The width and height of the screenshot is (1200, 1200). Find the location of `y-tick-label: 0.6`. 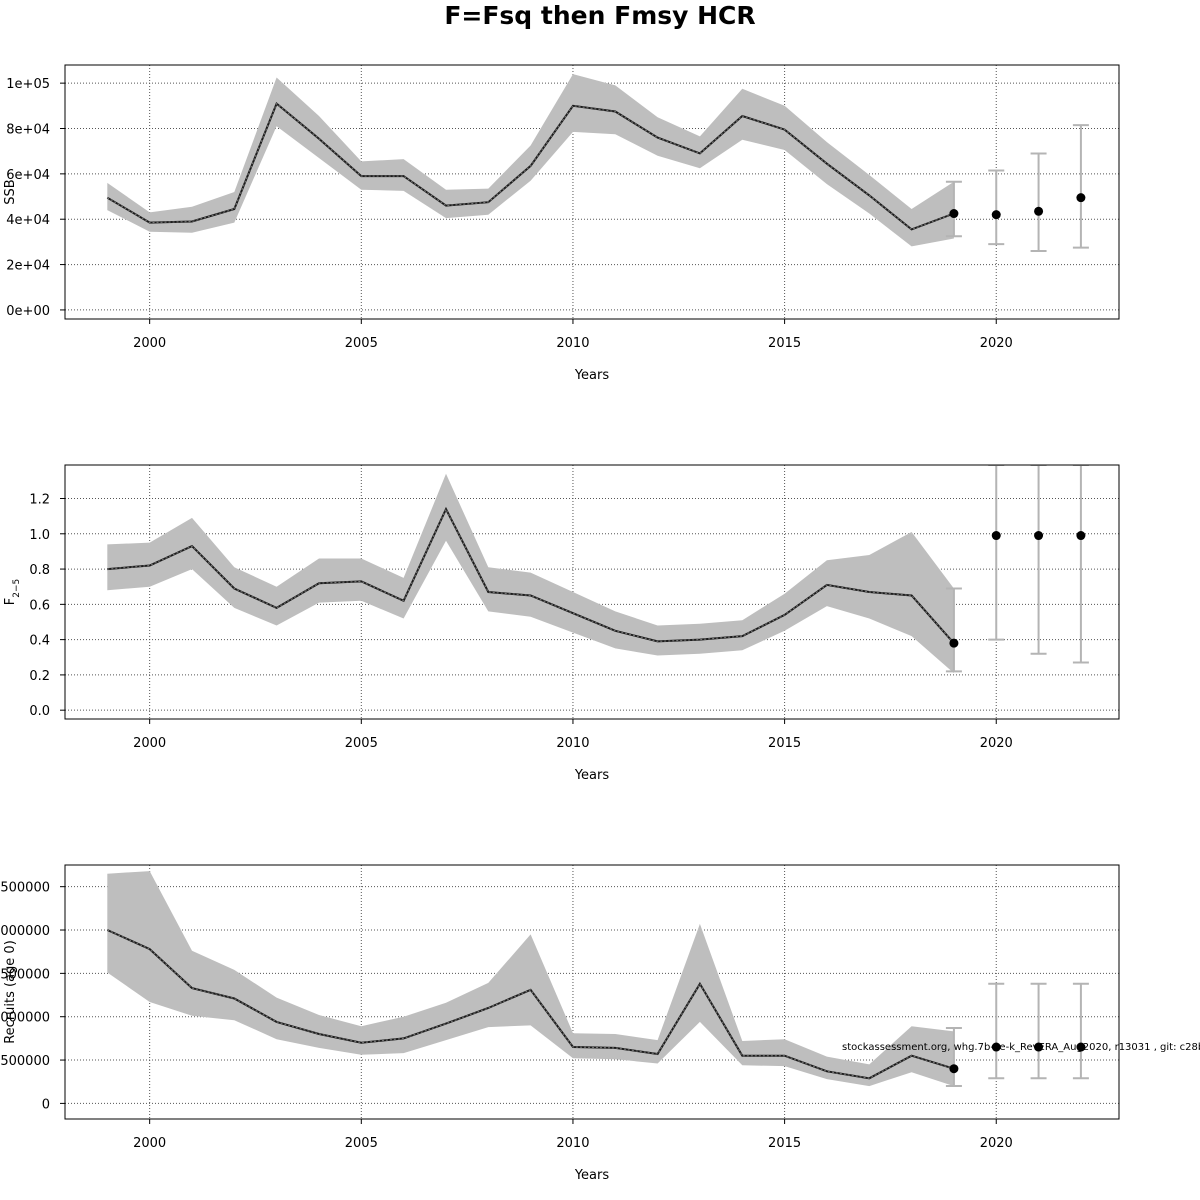

y-tick-label: 0.6 is located at coordinates (39, 605).